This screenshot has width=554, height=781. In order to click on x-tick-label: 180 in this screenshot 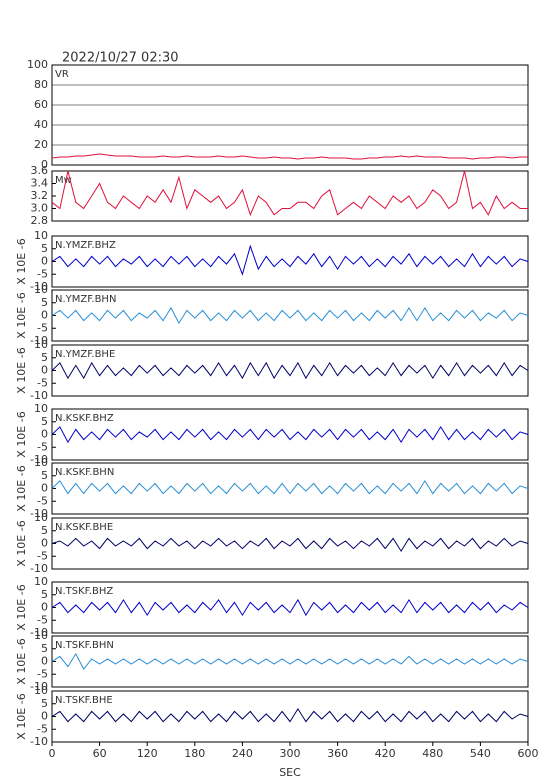, I will do `click(194, 753)`.